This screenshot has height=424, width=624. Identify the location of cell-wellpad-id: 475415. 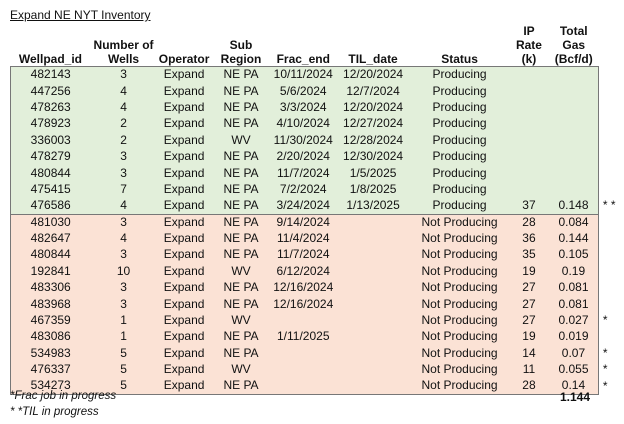
(50, 189).